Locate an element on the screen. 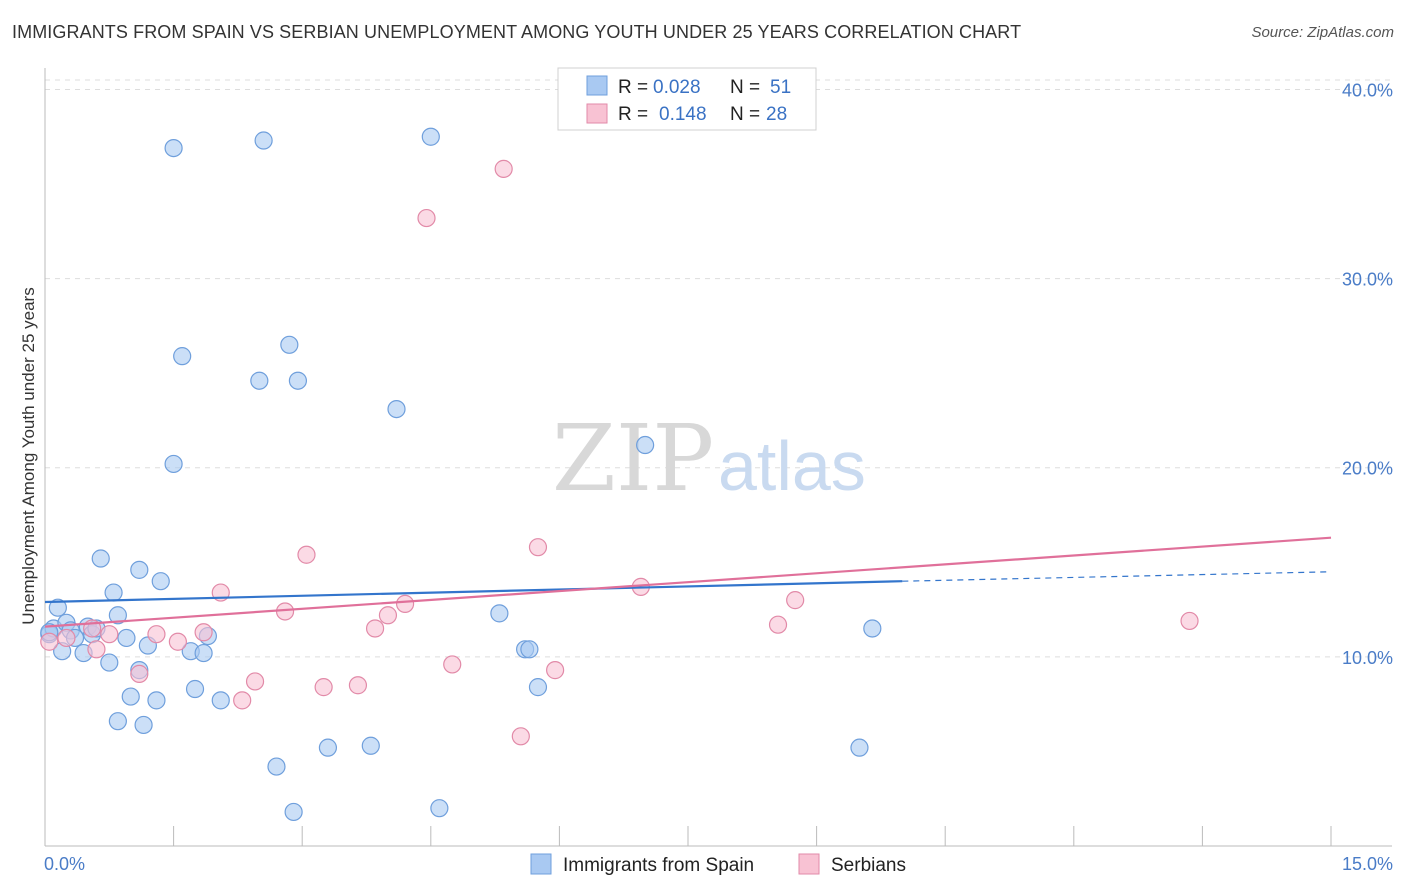 The width and height of the screenshot is (1406, 892). y-tick-label-0: 10.0% is located at coordinates (1367, 658).